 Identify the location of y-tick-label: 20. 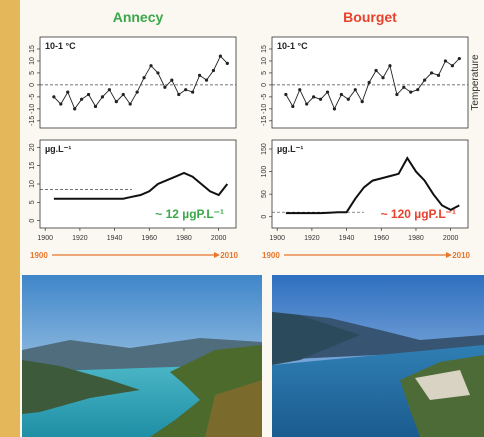
(32, 147).